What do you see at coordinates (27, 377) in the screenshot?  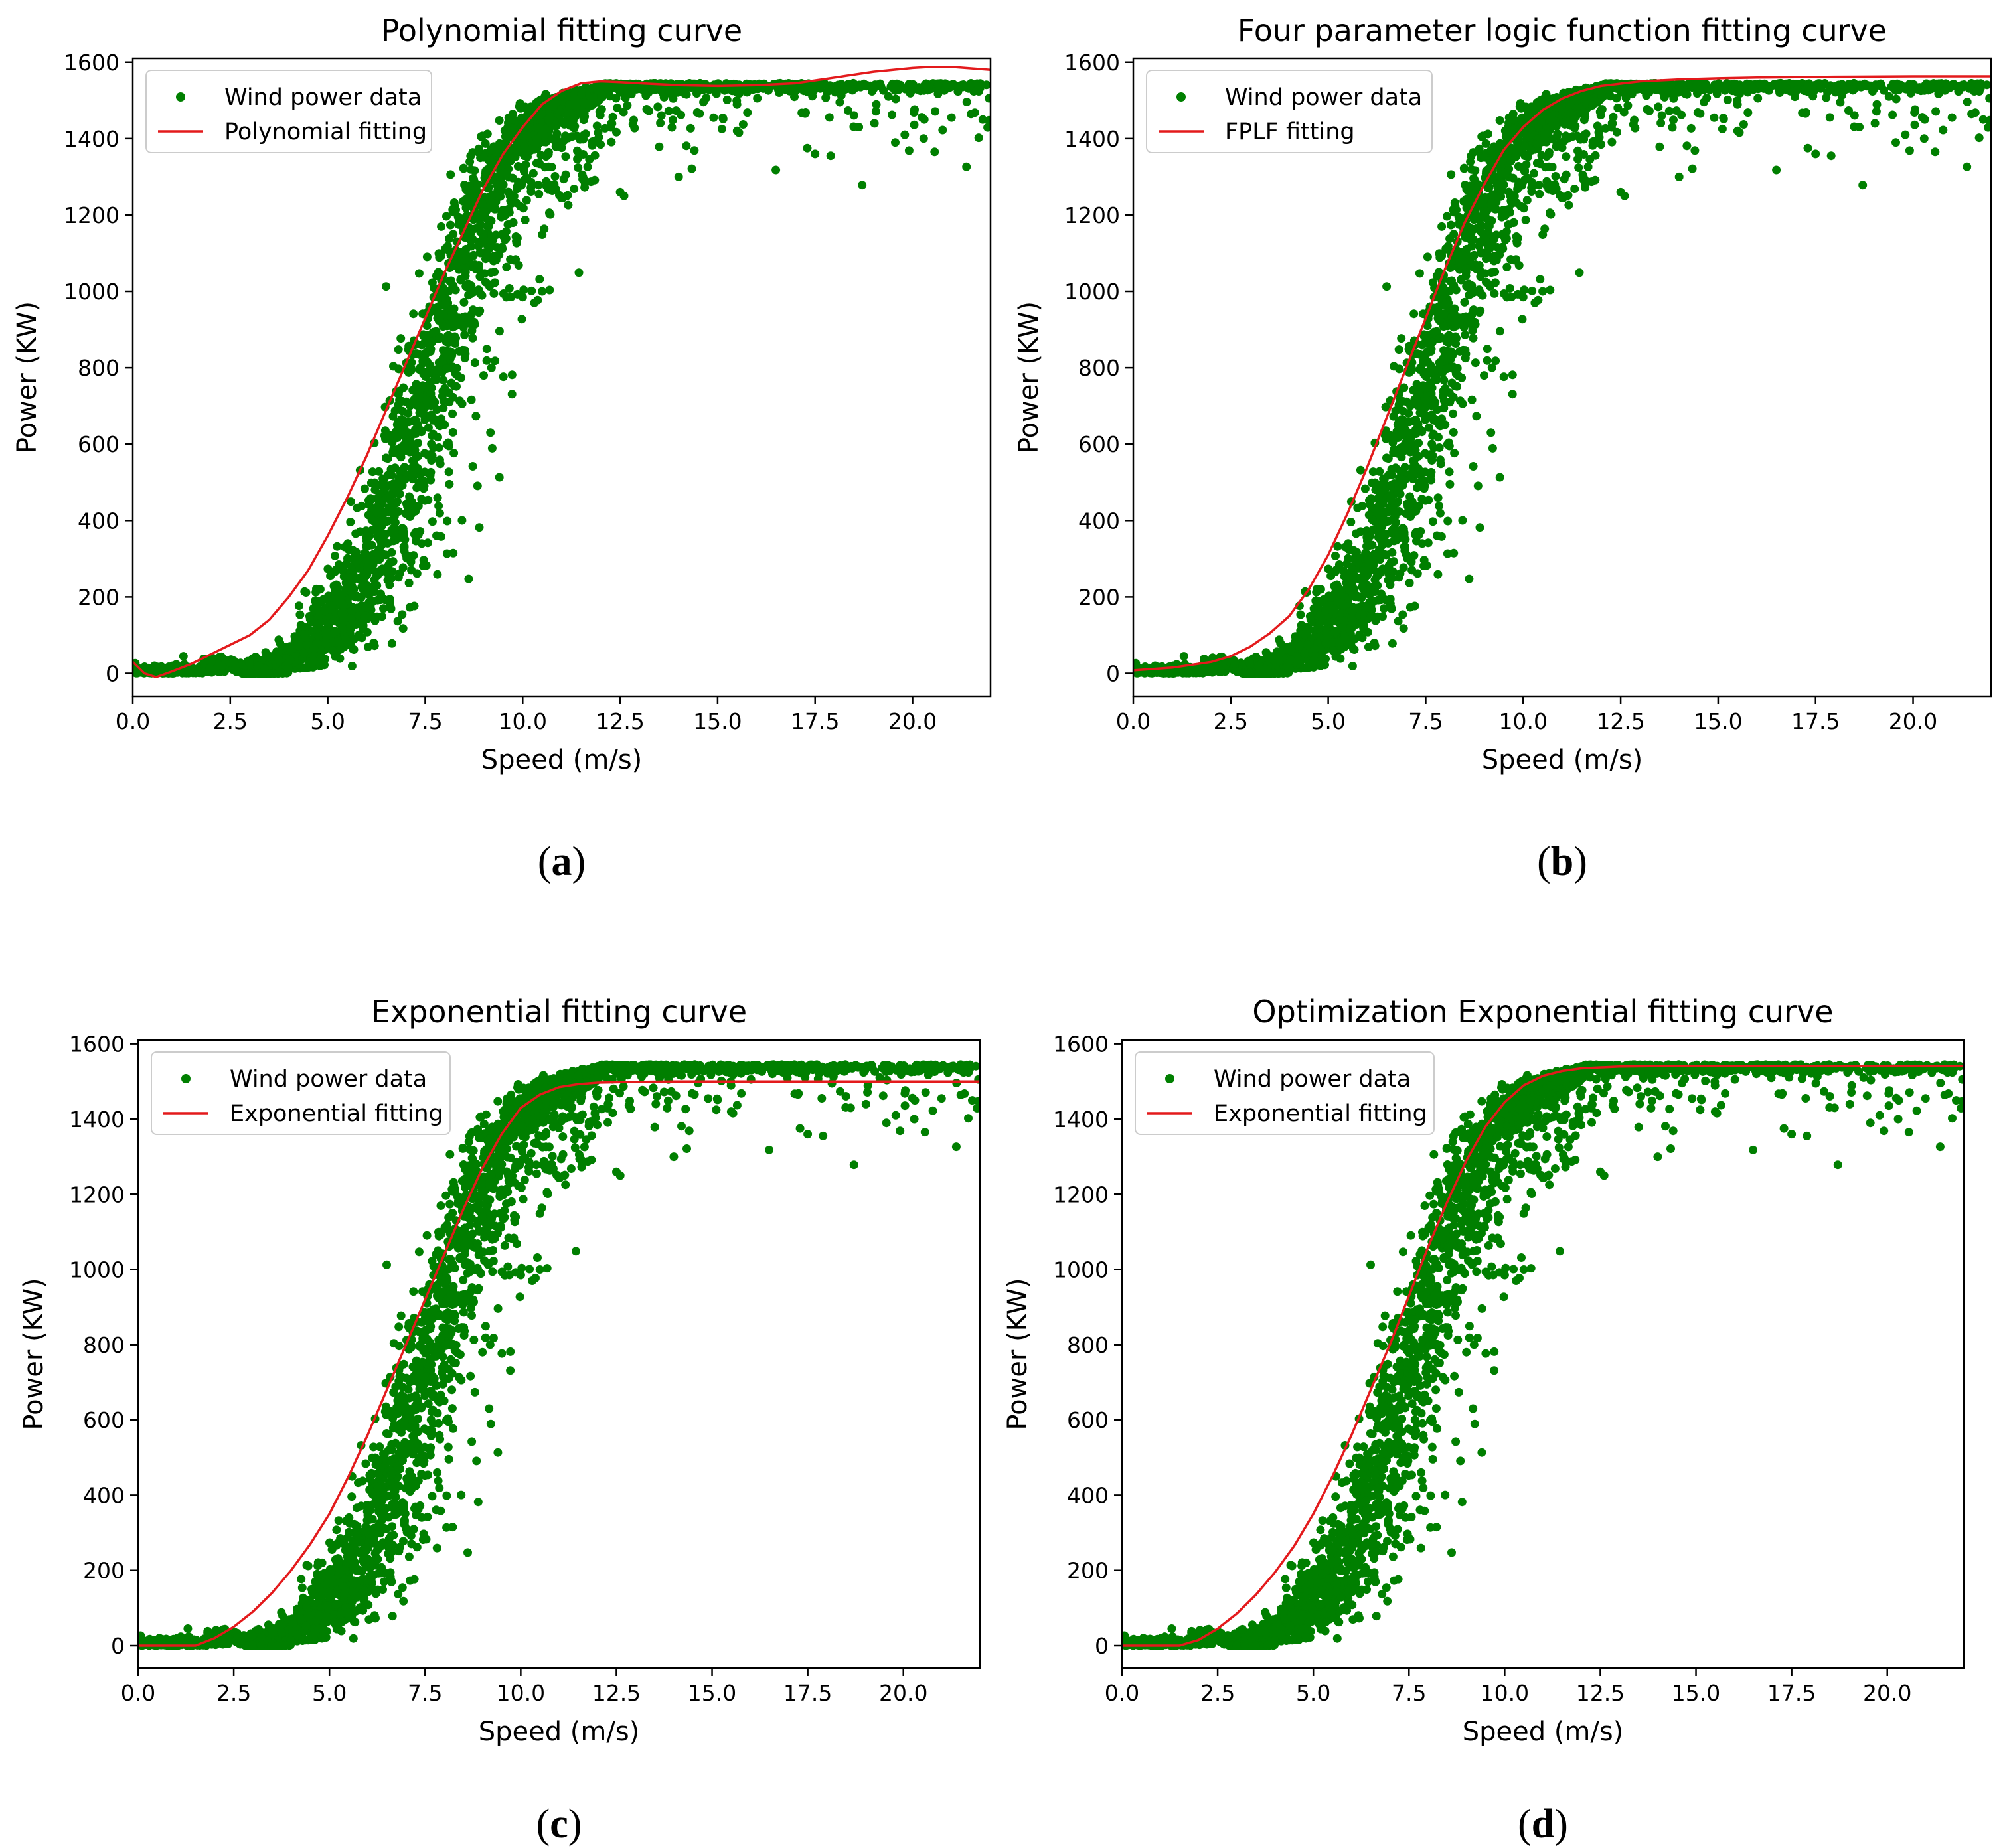 I see `y-axis-label: Power (KW)` at bounding box center [27, 377].